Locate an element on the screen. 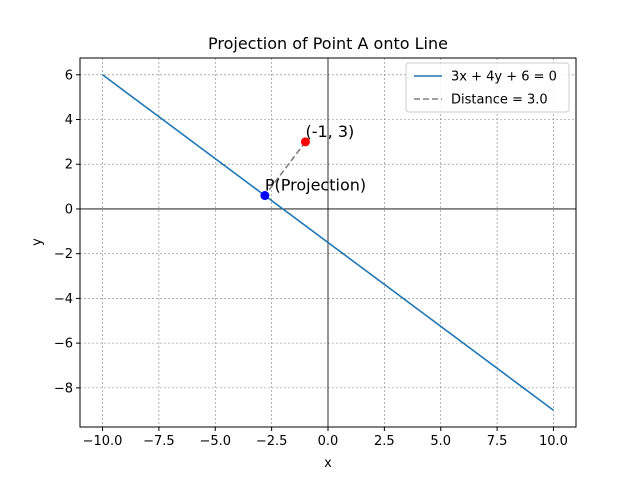  y-tick-label: 6 is located at coordinates (69, 75).